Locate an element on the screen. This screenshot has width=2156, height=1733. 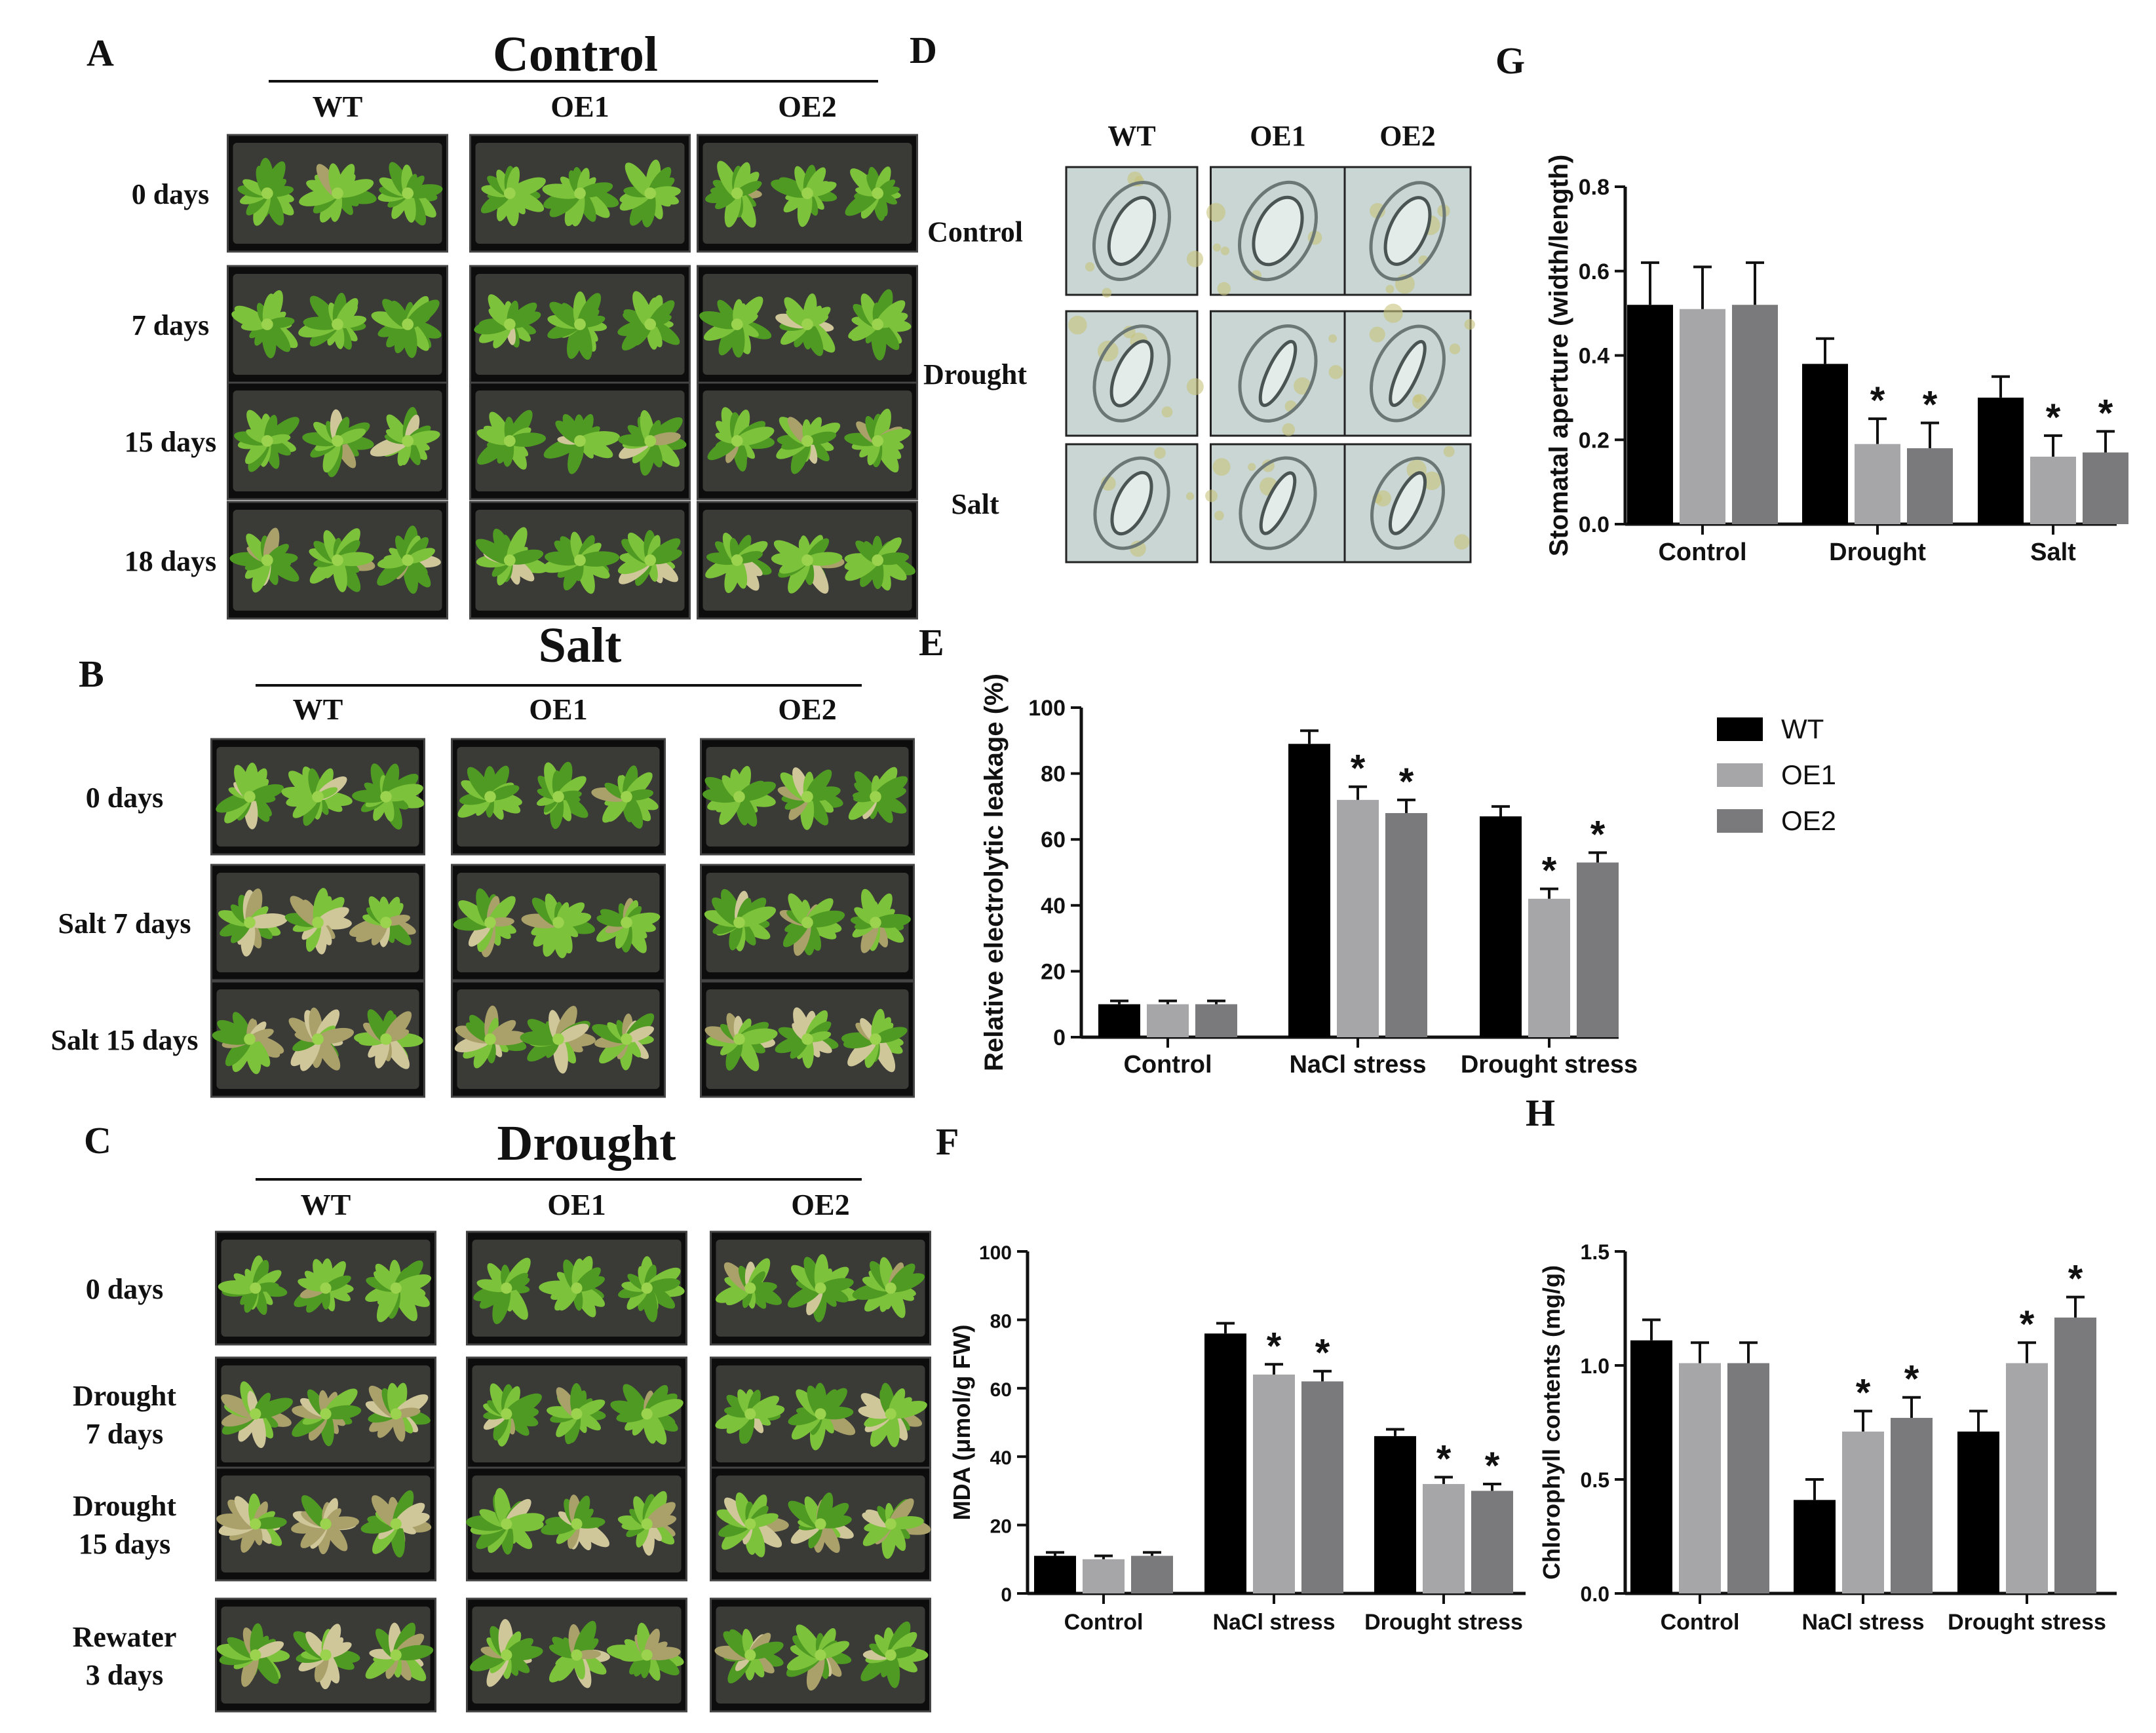
panel-a-letter: A is located at coordinates (100, 52).